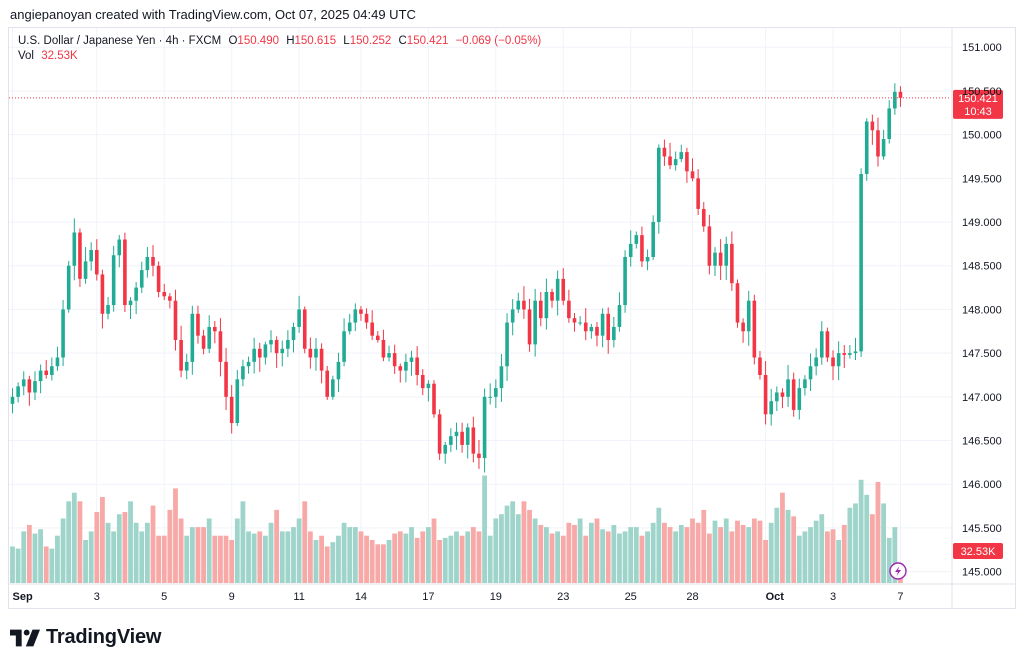 The image size is (1024, 665). Describe the element at coordinates (498, 41) in the screenshot. I see `legend-change: −0.069 (−0.05%)` at that location.